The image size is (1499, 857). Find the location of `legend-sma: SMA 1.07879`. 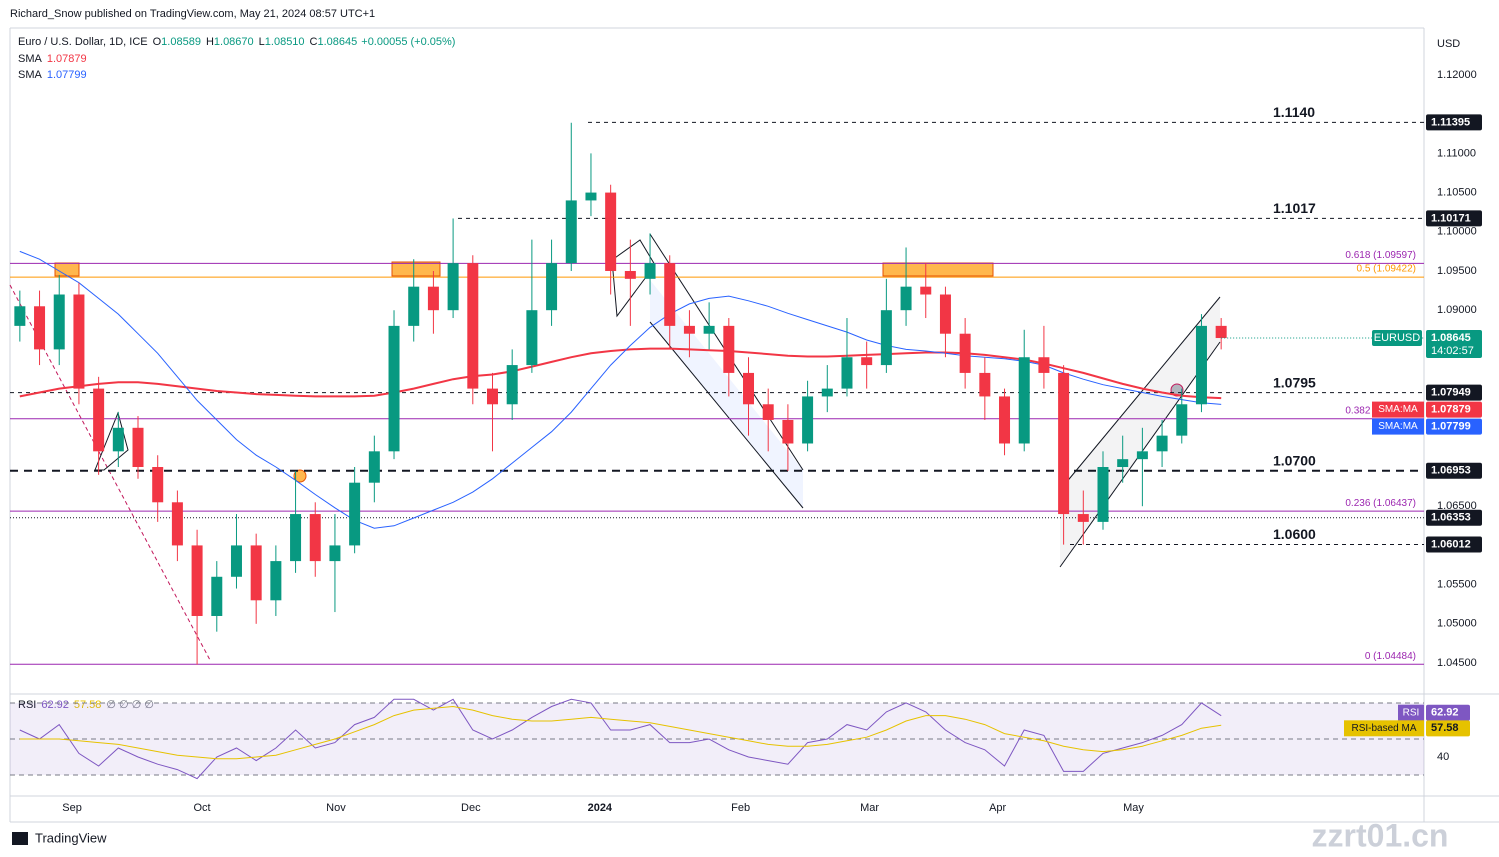

legend-sma: SMA 1.07879 is located at coordinates (52, 59).